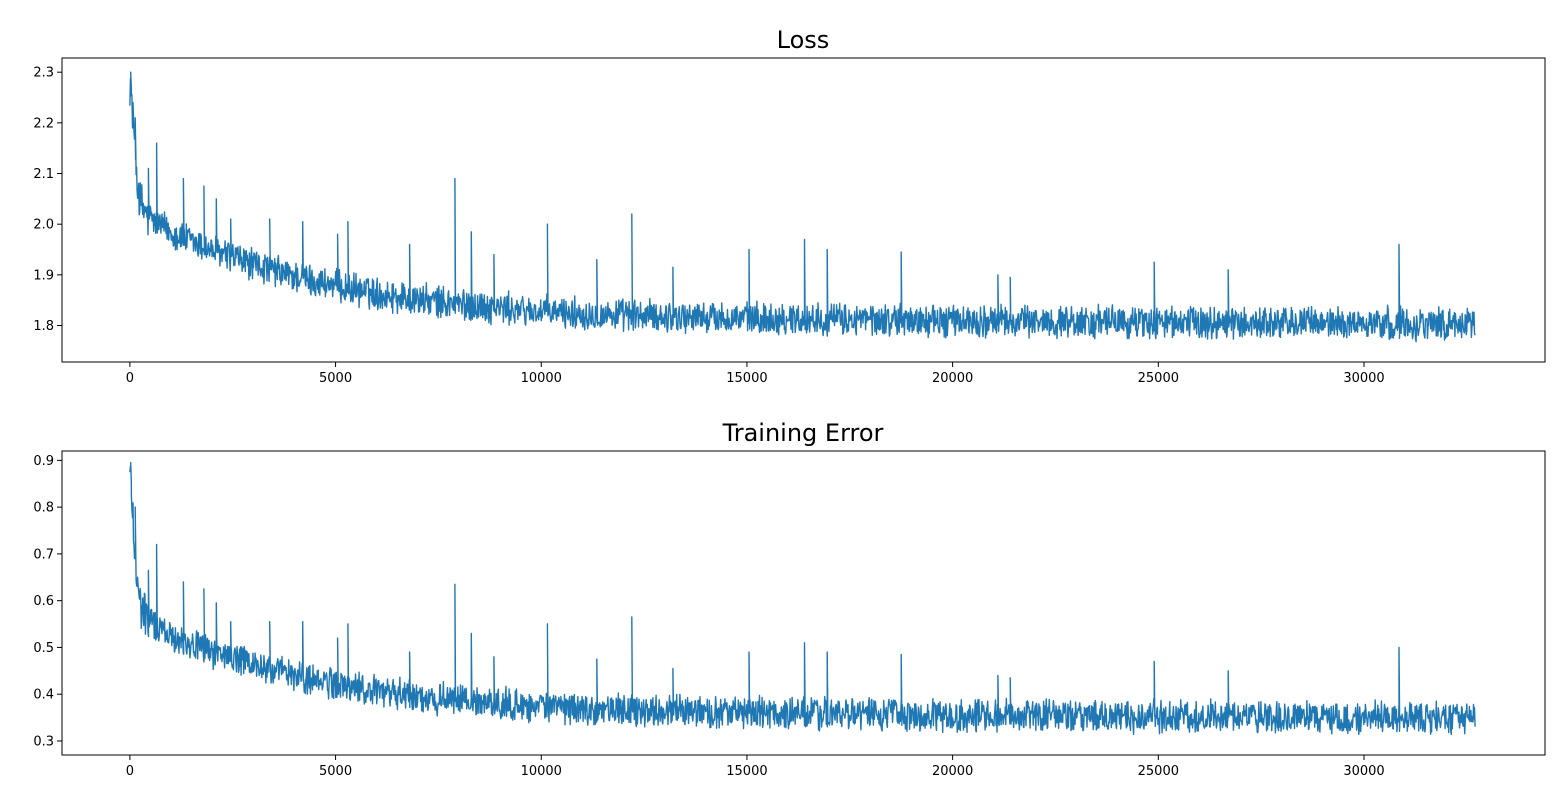 The image size is (1565, 807). What do you see at coordinates (43, 174) in the screenshot?
I see `y-tick-label: 2.1` at bounding box center [43, 174].